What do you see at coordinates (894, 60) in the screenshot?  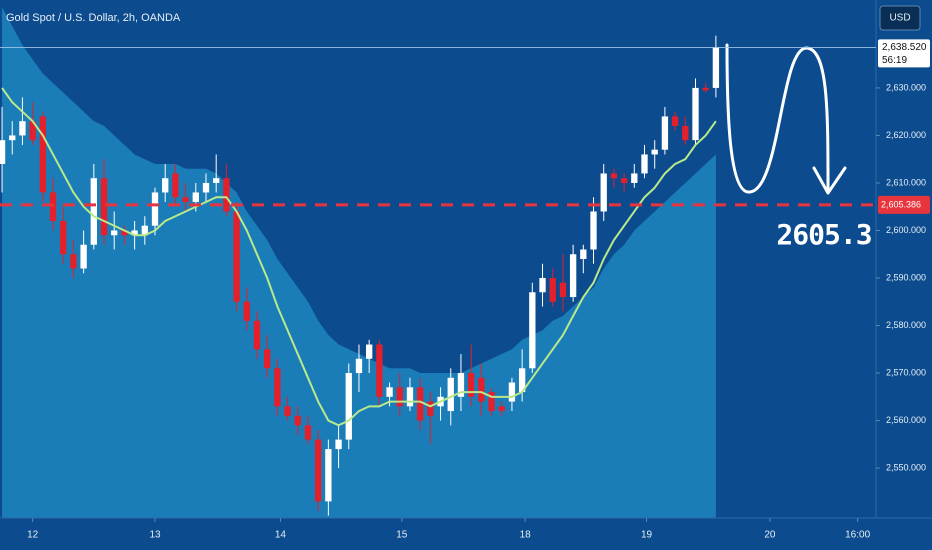 I see `countdown: 56:19` at bounding box center [894, 60].